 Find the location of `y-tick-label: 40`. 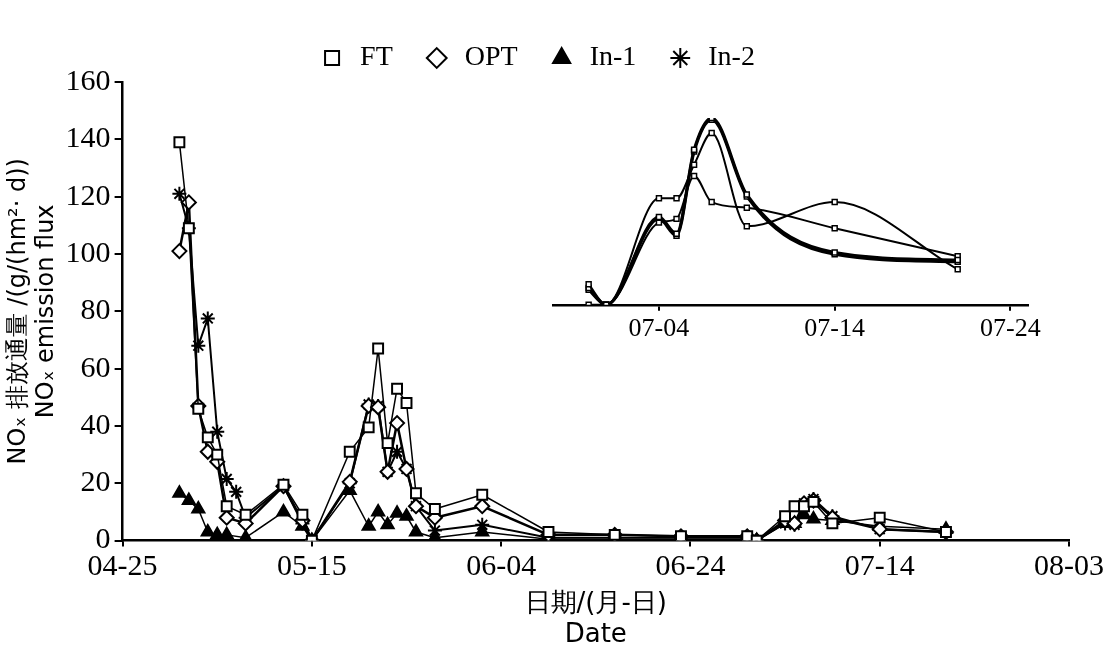

y-tick-label: 40 is located at coordinates (95, 423).